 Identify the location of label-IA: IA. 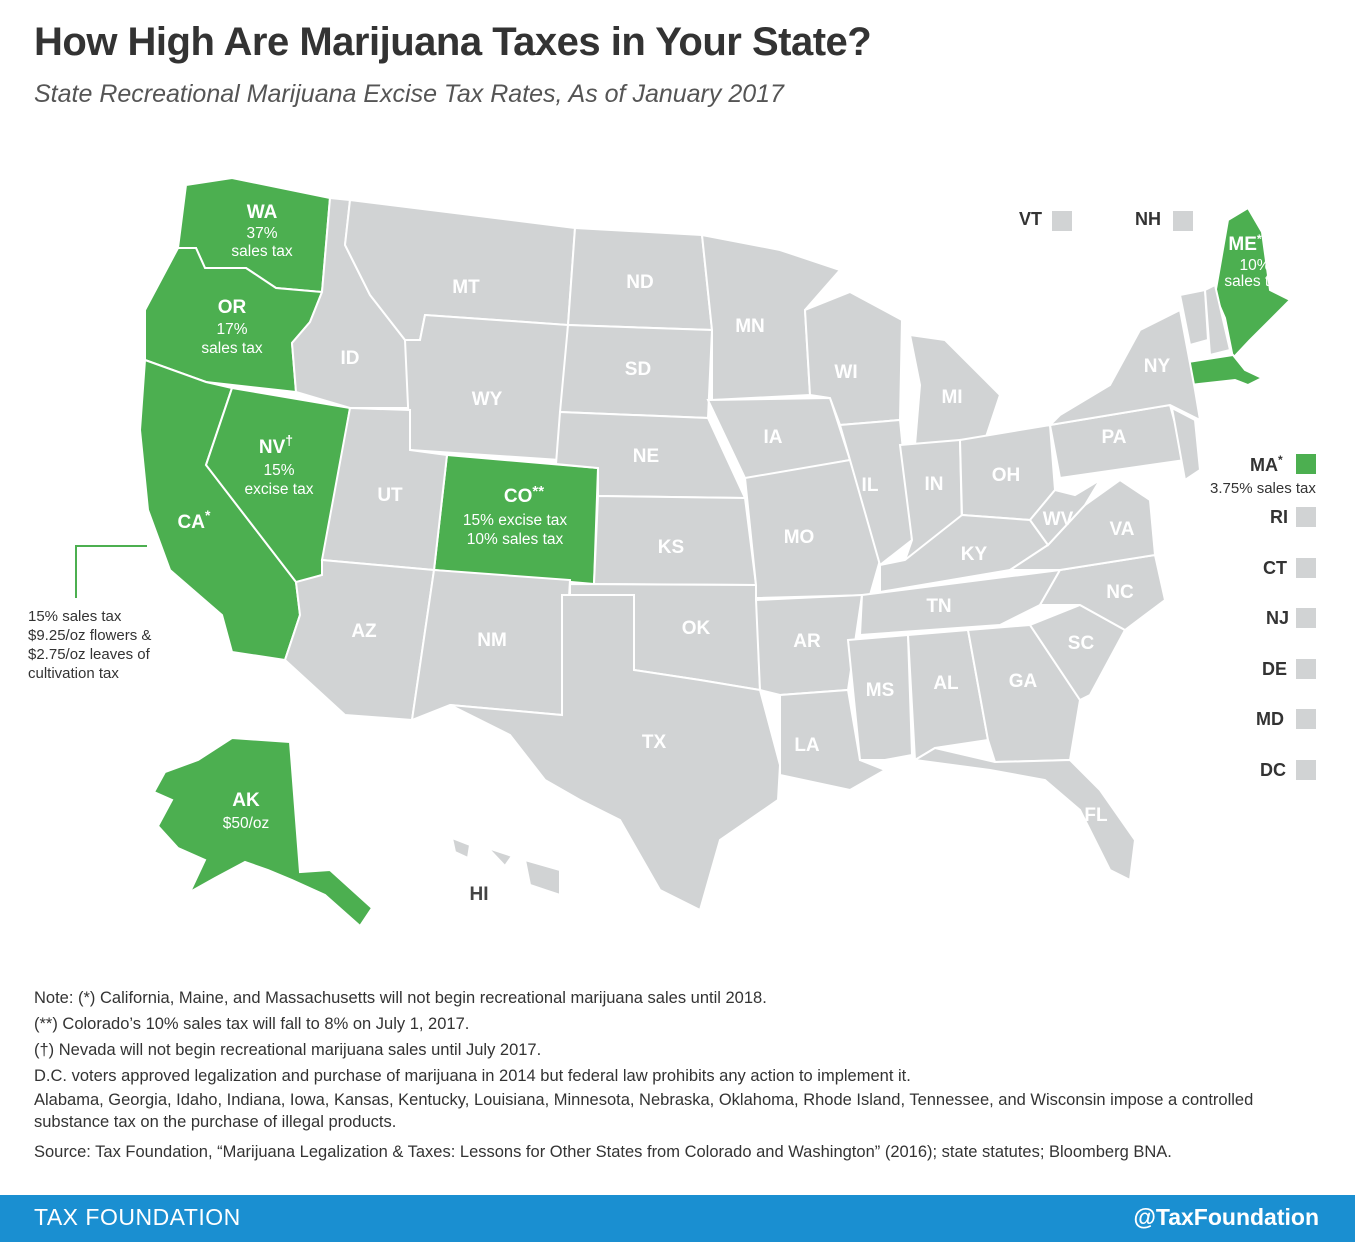
(773, 437).